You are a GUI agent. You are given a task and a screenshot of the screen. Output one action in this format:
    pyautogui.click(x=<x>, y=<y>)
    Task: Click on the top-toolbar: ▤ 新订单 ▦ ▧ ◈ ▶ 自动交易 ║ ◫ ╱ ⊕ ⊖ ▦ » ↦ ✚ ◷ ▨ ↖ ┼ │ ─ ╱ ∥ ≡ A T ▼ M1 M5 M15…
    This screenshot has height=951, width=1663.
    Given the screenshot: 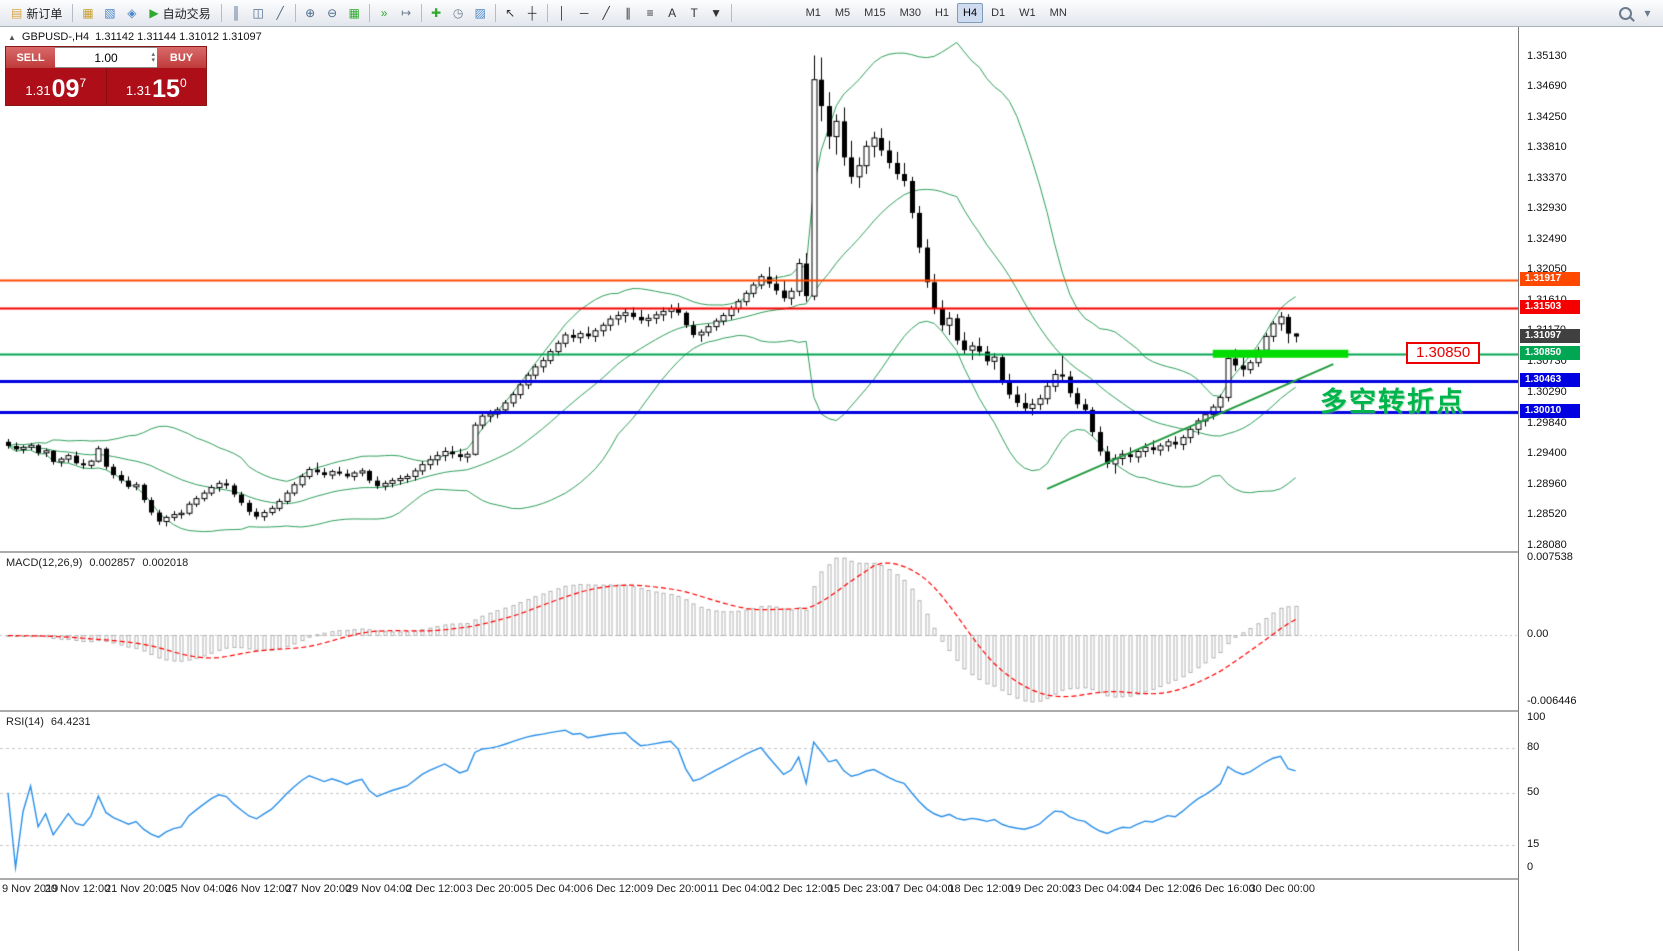 What is the action you would take?
    pyautogui.click(x=831, y=13)
    